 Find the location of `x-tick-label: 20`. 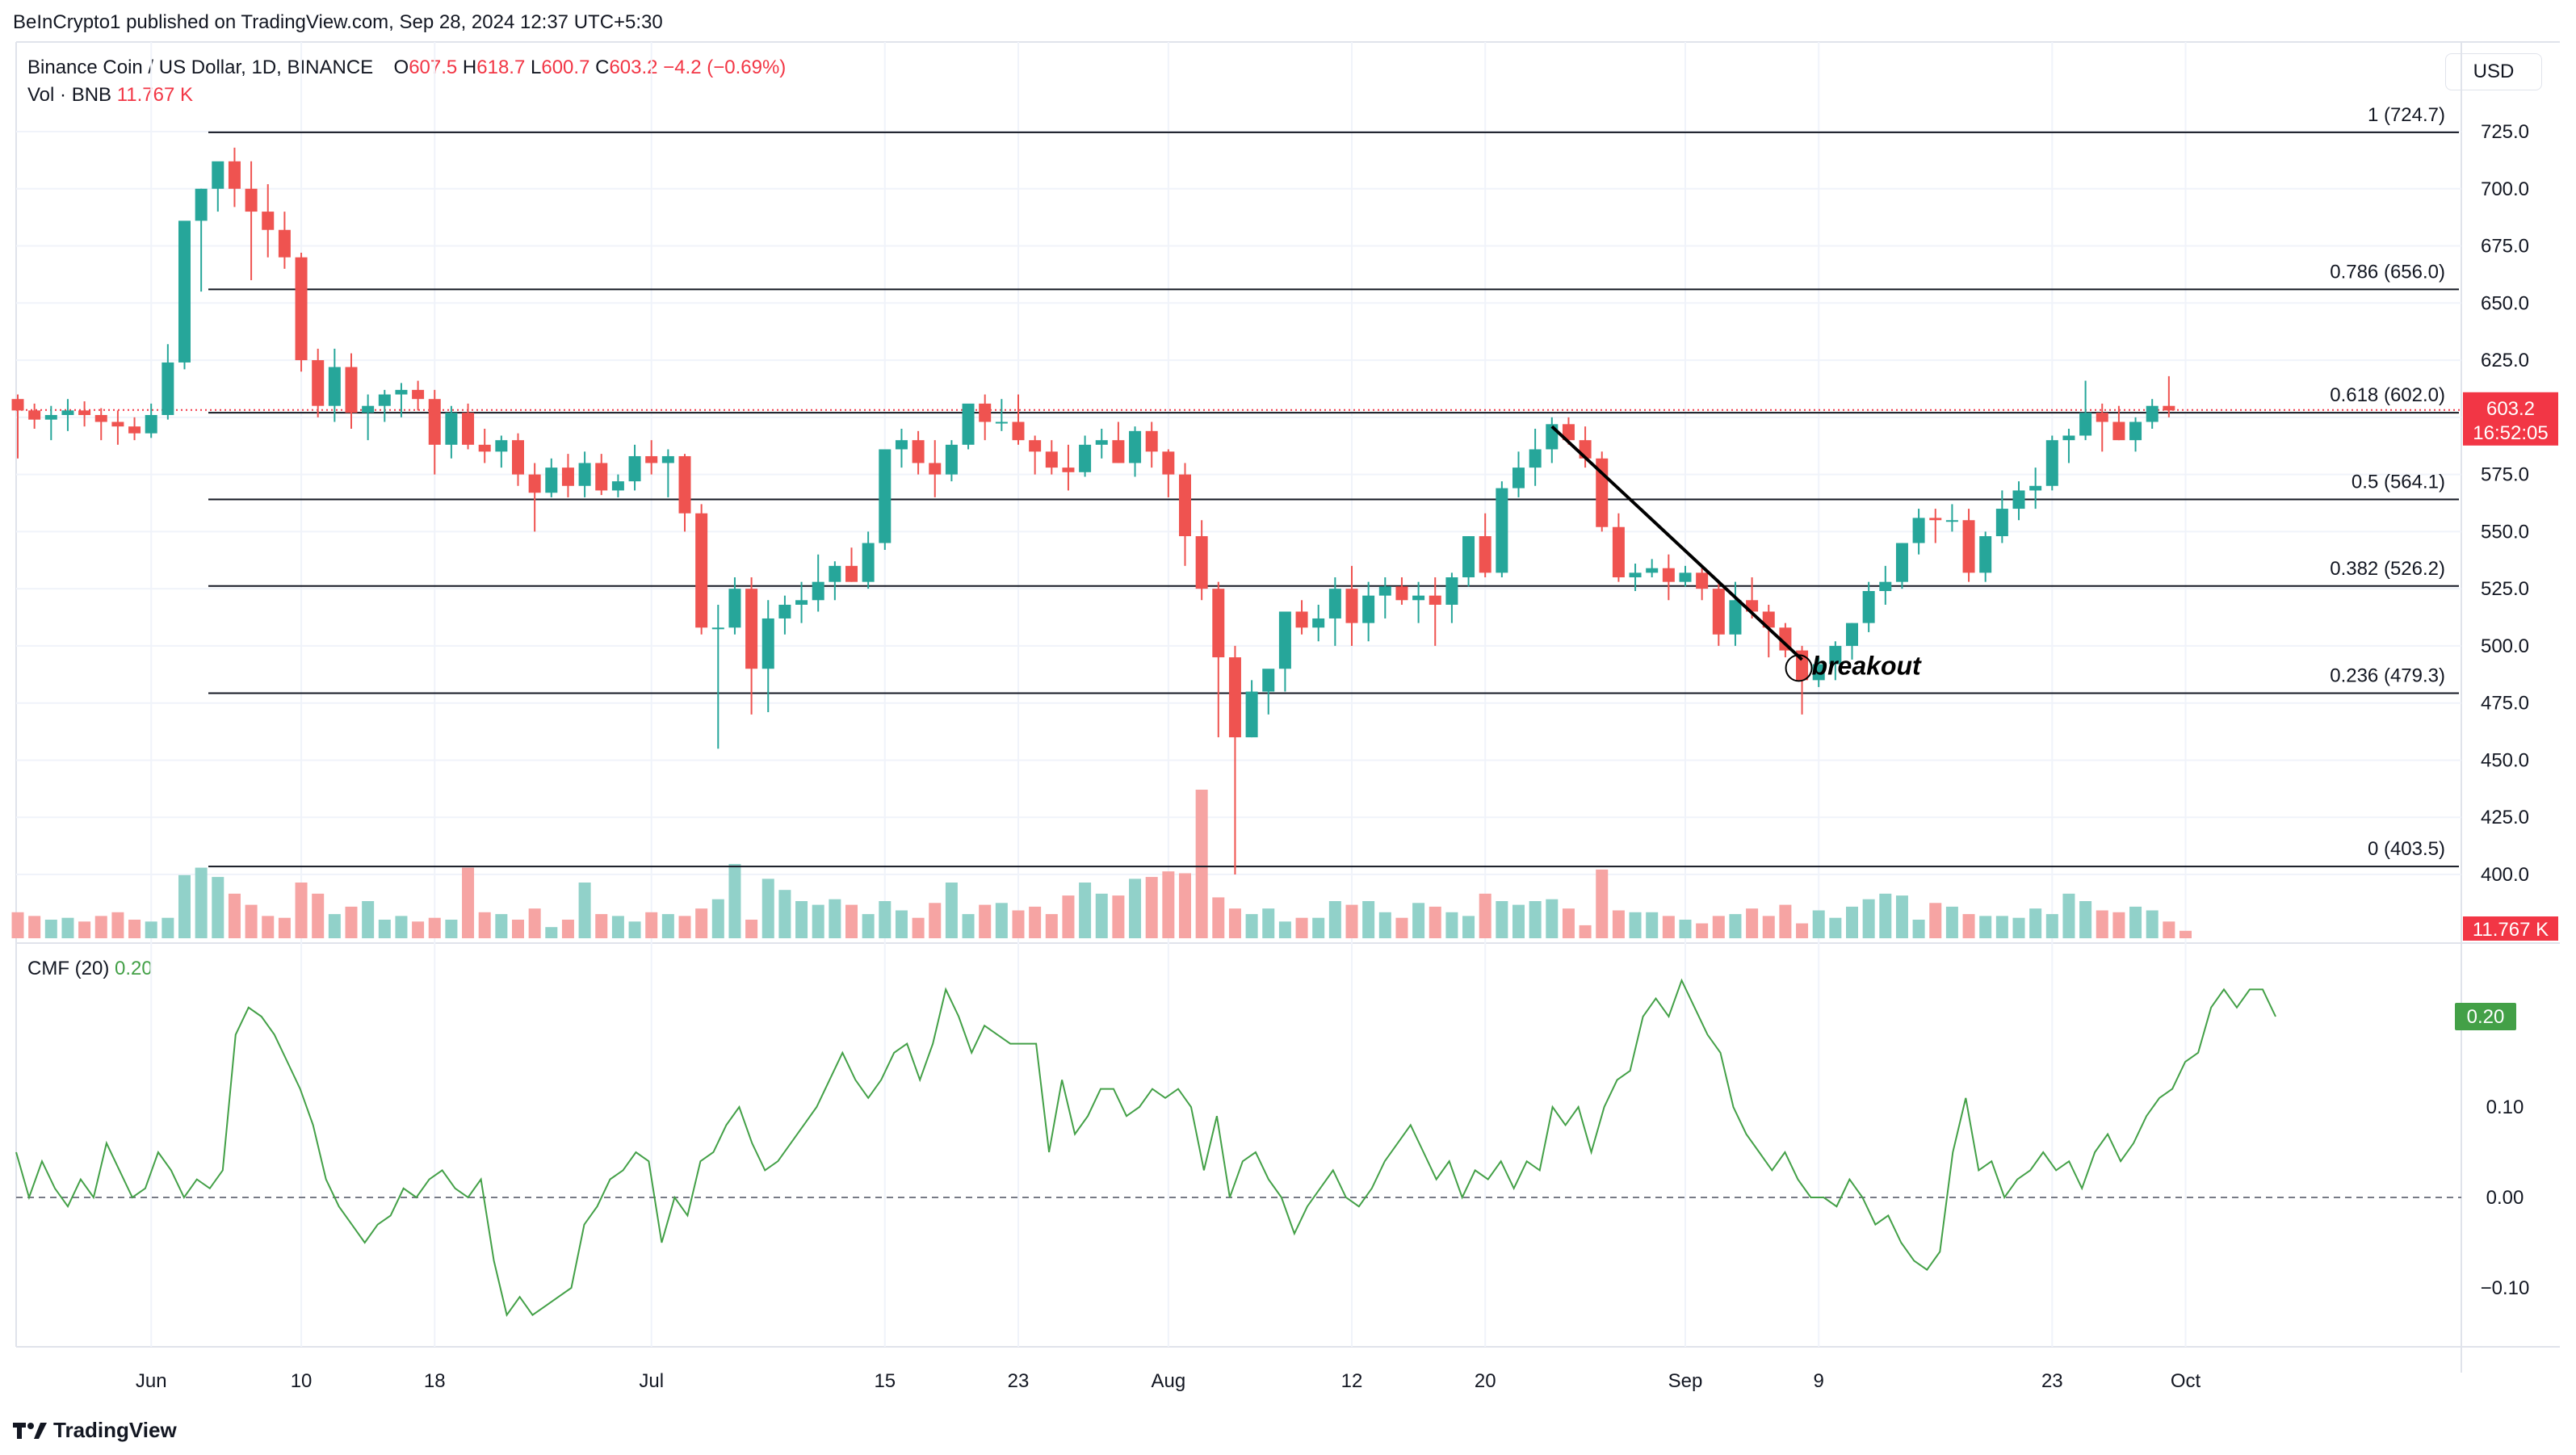

x-tick-label: 20 is located at coordinates (1485, 1381).